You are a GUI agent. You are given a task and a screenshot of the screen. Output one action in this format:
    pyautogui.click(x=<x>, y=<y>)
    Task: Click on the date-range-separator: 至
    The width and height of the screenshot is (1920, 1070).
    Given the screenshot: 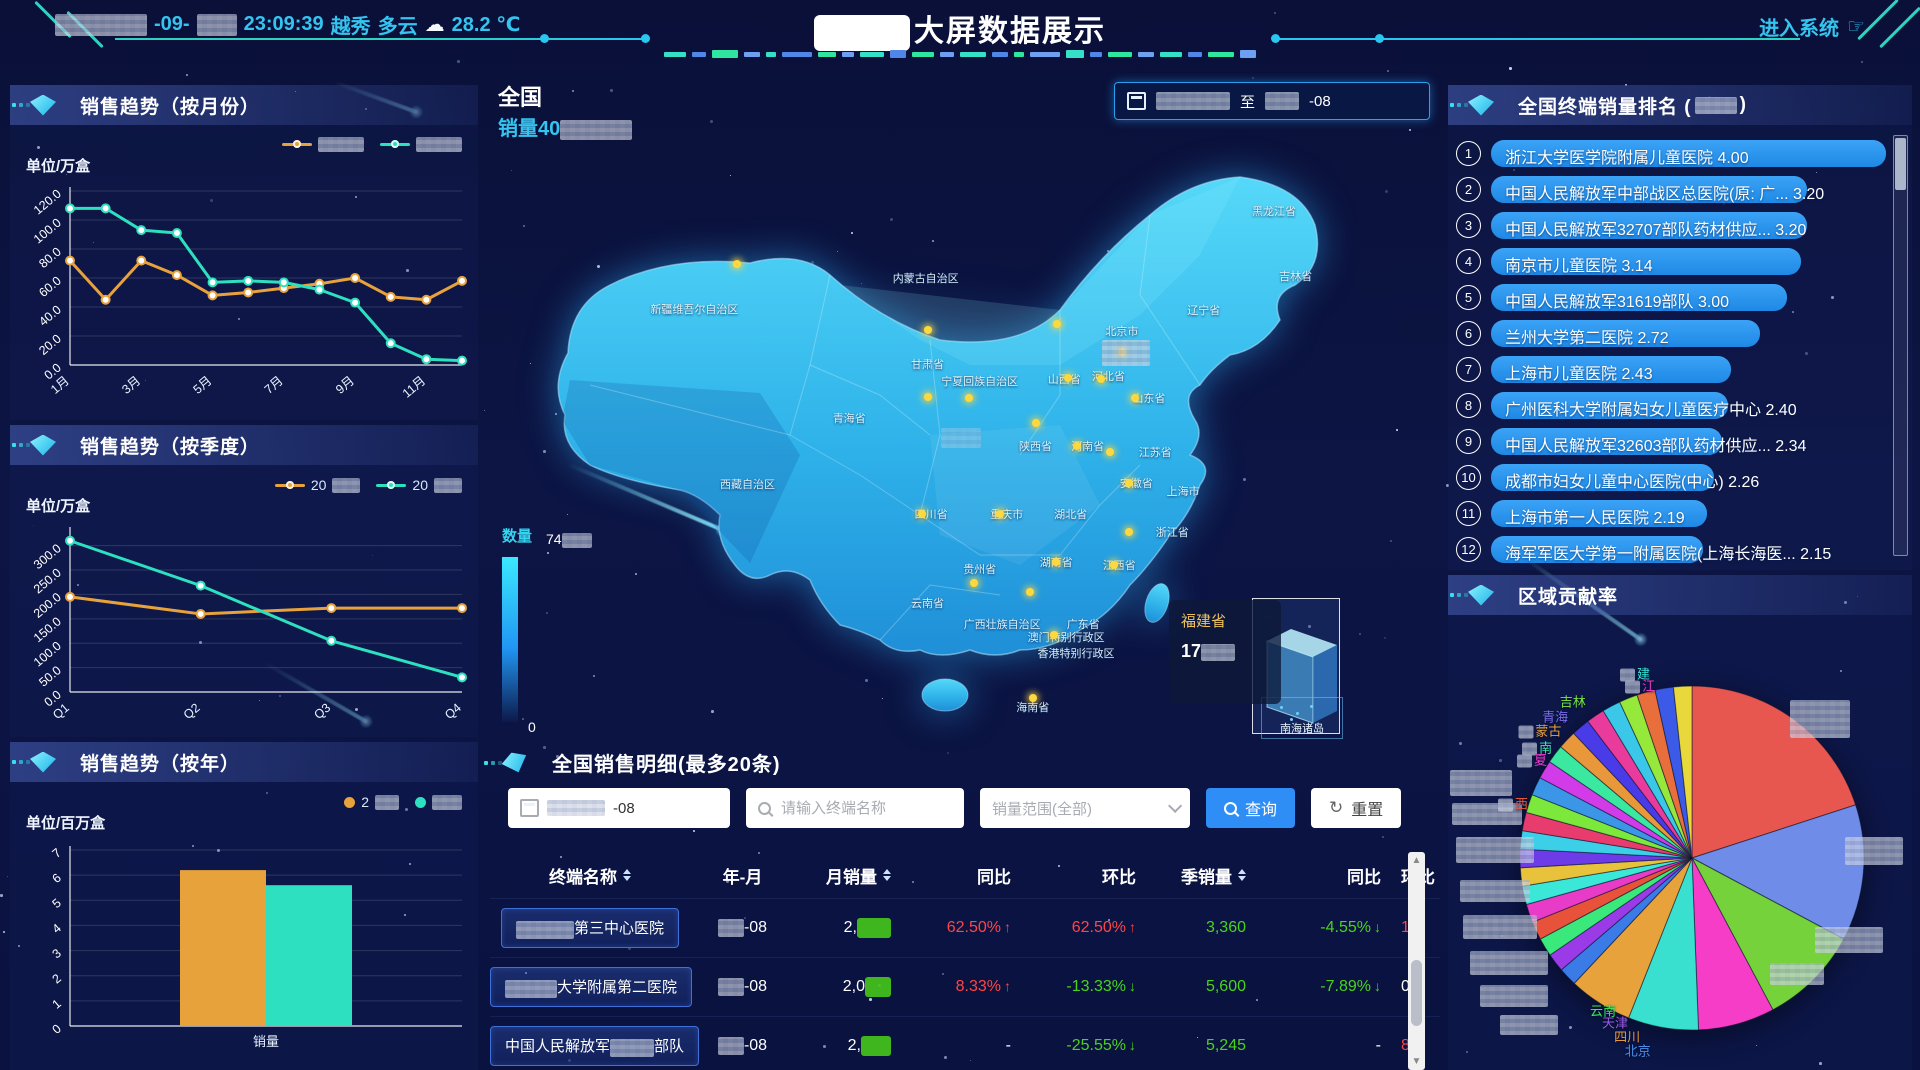 What is the action you would take?
    pyautogui.click(x=1248, y=102)
    